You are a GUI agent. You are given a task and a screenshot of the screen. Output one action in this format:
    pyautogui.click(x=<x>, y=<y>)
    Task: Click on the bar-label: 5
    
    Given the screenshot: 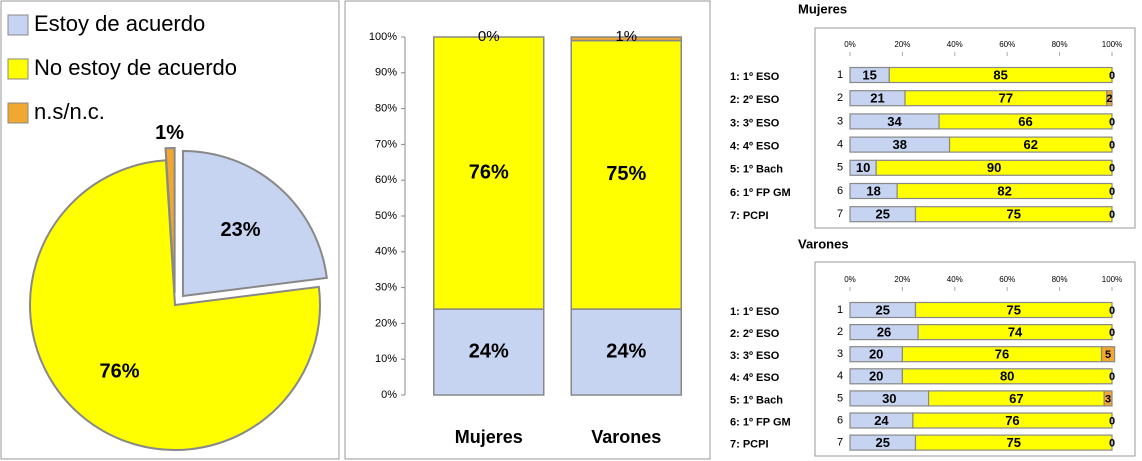 What is the action you would take?
    pyautogui.click(x=1108, y=355)
    